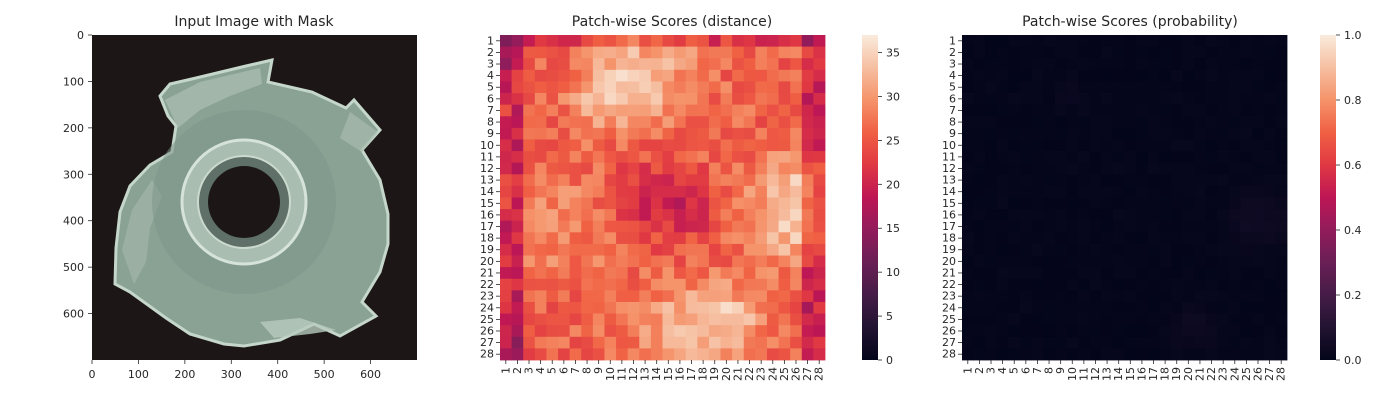 The image size is (1400, 400). Describe the element at coordinates (1257, 374) in the screenshot. I see `probability-heatmap-x-tick-label: 26` at that location.